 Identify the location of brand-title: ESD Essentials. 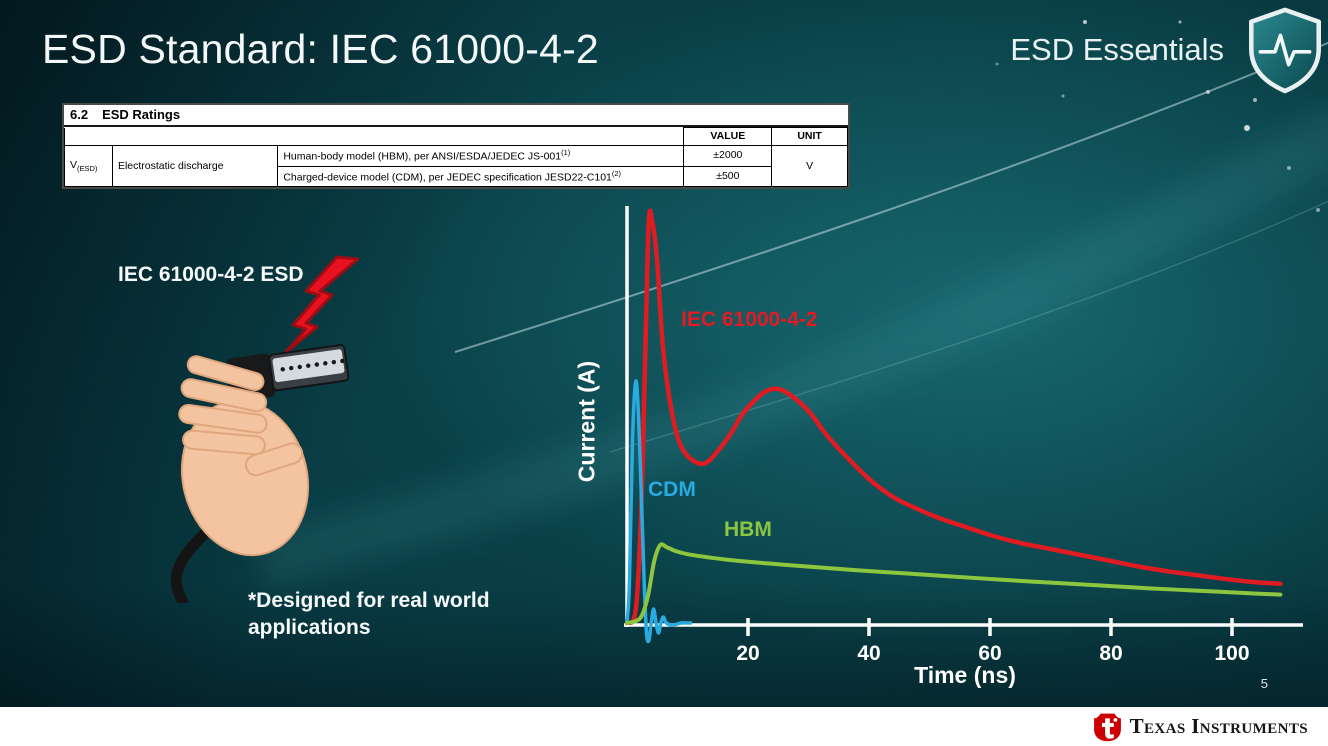
(1117, 49).